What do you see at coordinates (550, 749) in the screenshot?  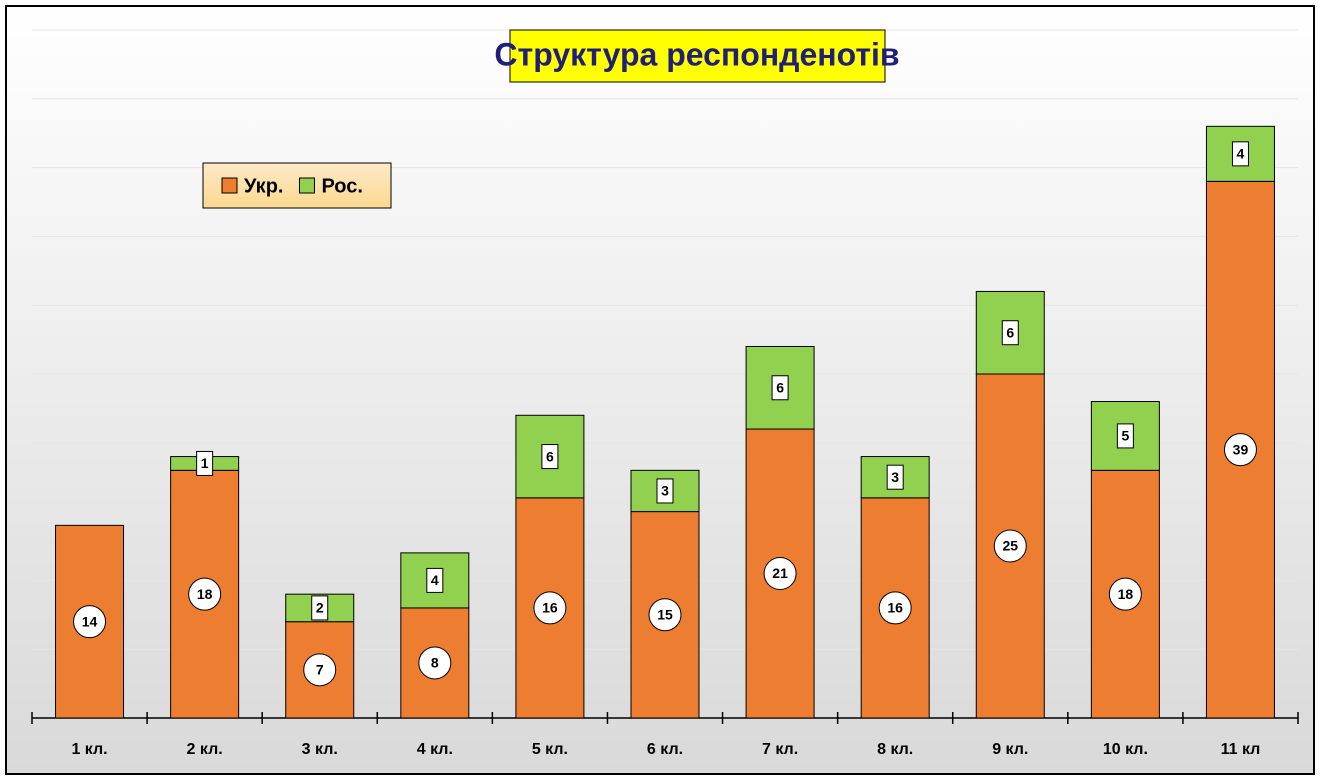 I see `x-tick-label: 5 кл.` at bounding box center [550, 749].